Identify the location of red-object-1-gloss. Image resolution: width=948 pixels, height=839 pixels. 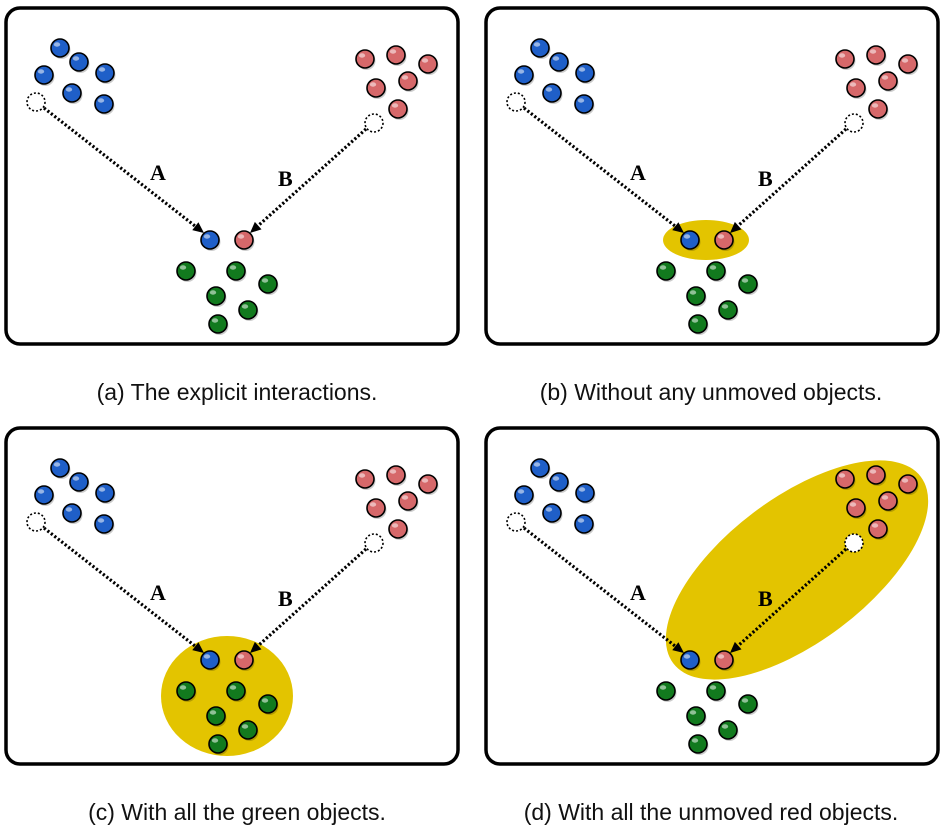
(393, 51).